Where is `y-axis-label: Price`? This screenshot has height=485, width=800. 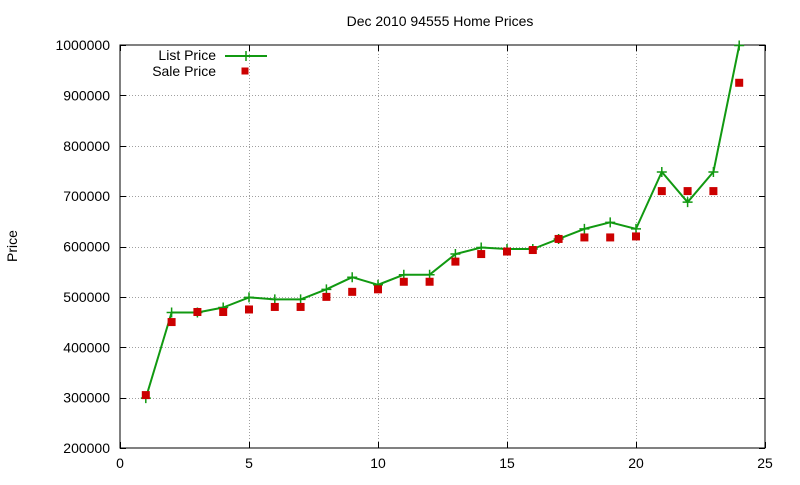 y-axis-label: Price is located at coordinates (12, 246).